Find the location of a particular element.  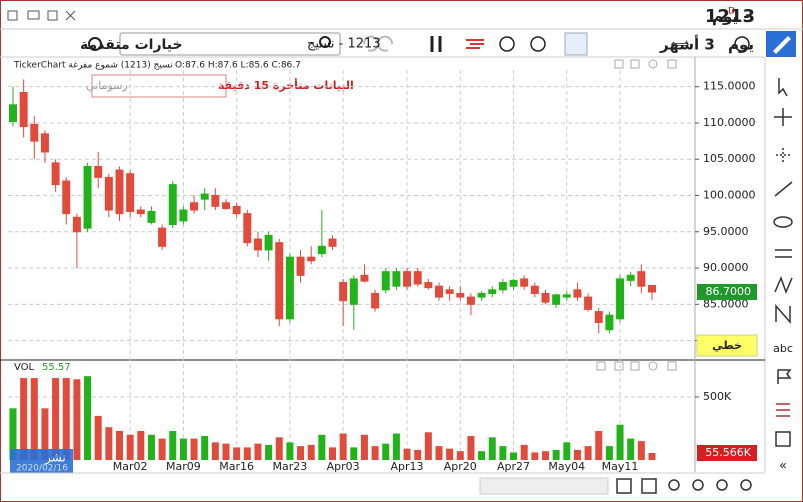

interval: يوم is located at coordinates (741, 45).